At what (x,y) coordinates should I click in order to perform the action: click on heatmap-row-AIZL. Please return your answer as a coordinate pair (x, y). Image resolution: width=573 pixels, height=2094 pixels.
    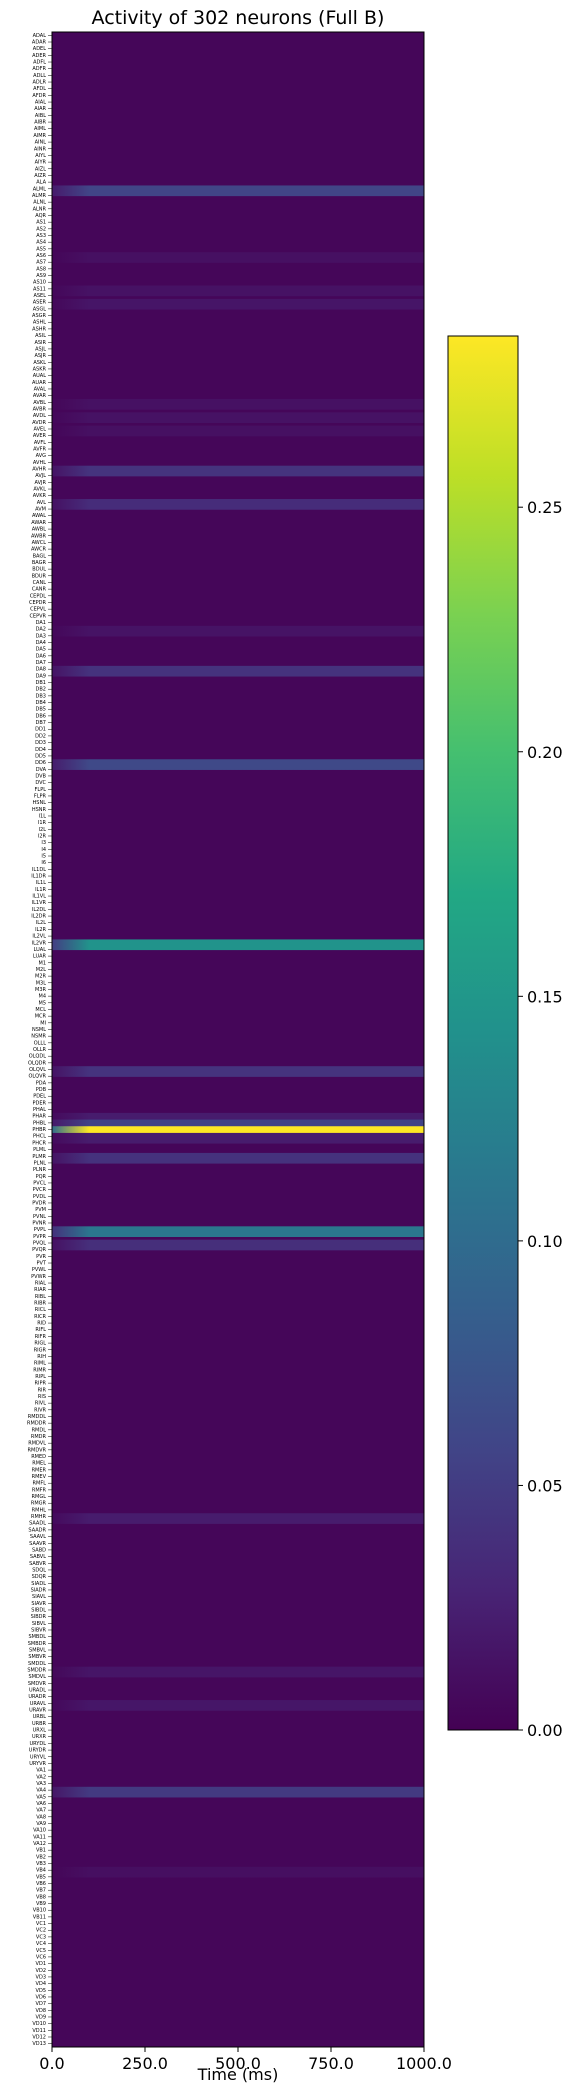
    Looking at the image, I should click on (238, 191).